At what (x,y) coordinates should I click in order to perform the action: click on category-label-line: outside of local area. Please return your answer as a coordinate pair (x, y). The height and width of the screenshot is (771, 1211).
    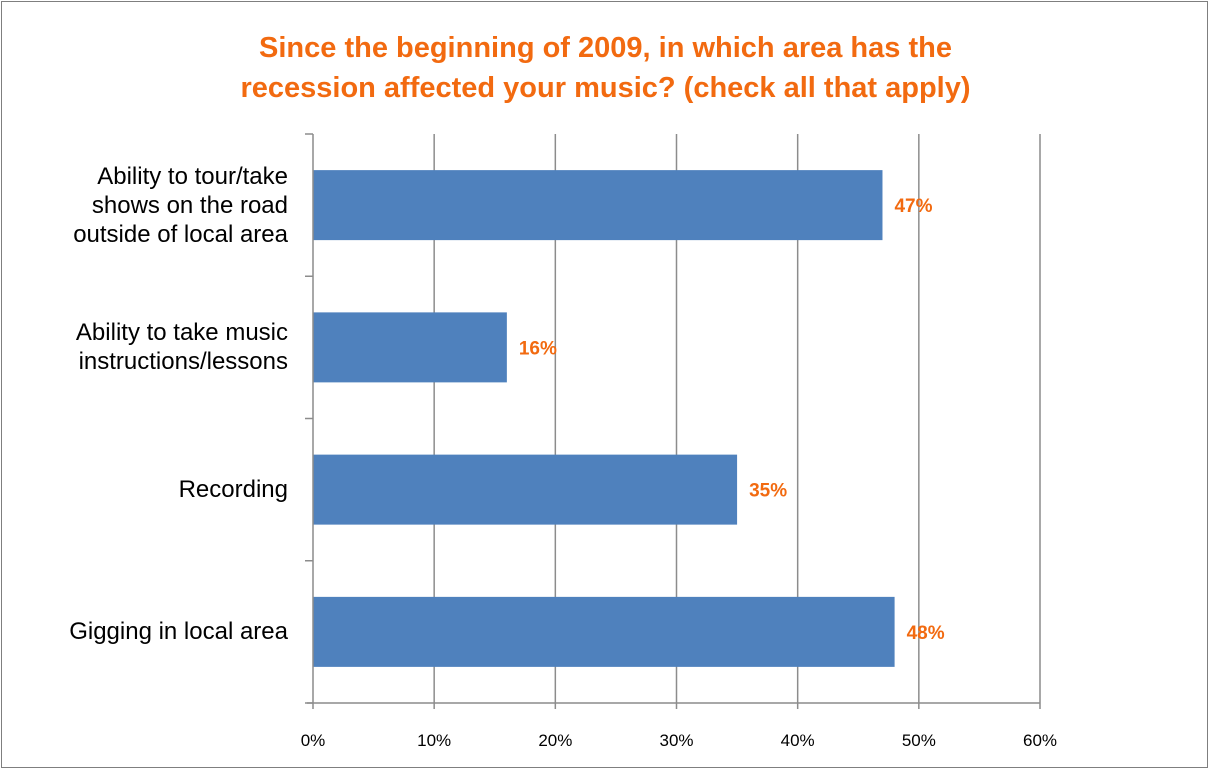
    Looking at the image, I should click on (180, 234).